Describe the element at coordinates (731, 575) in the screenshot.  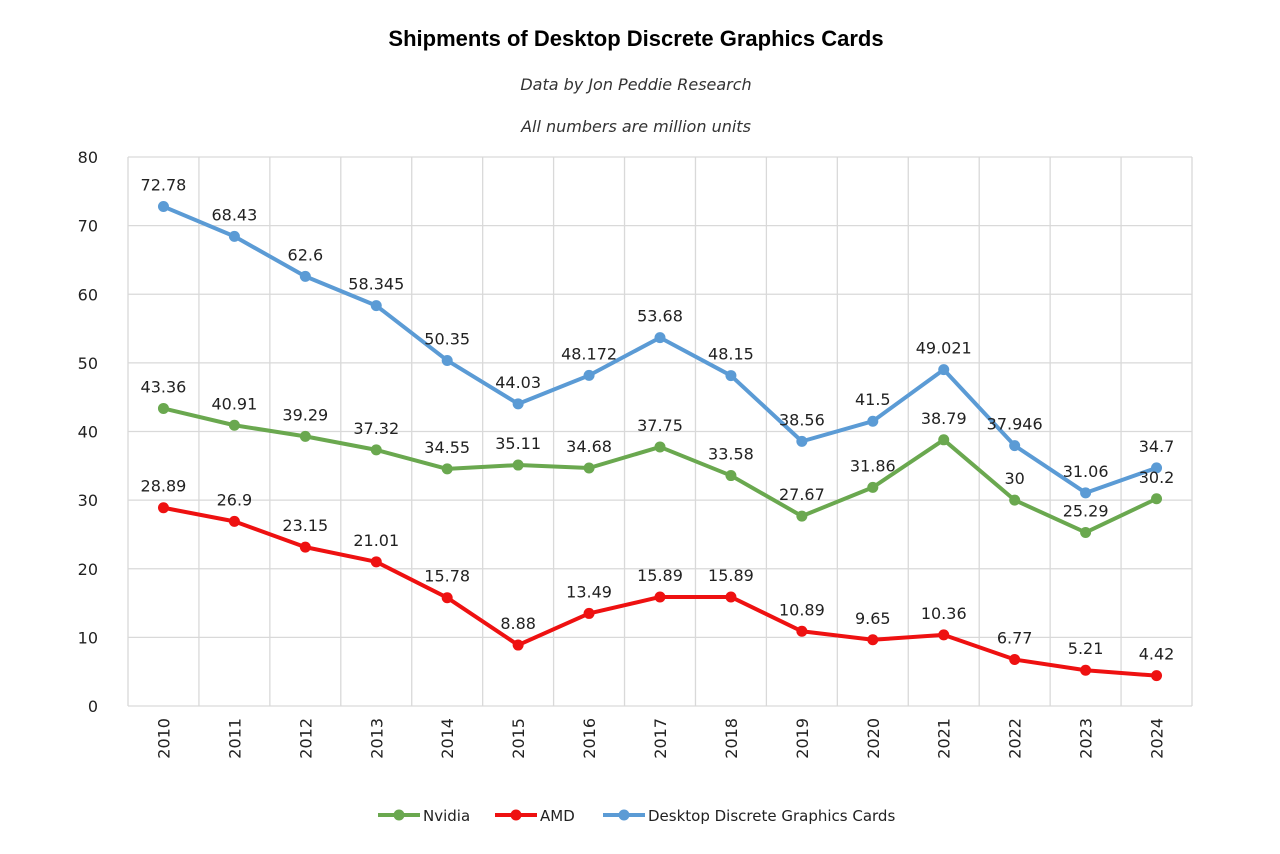
I see `data-label: 15.89` at that location.